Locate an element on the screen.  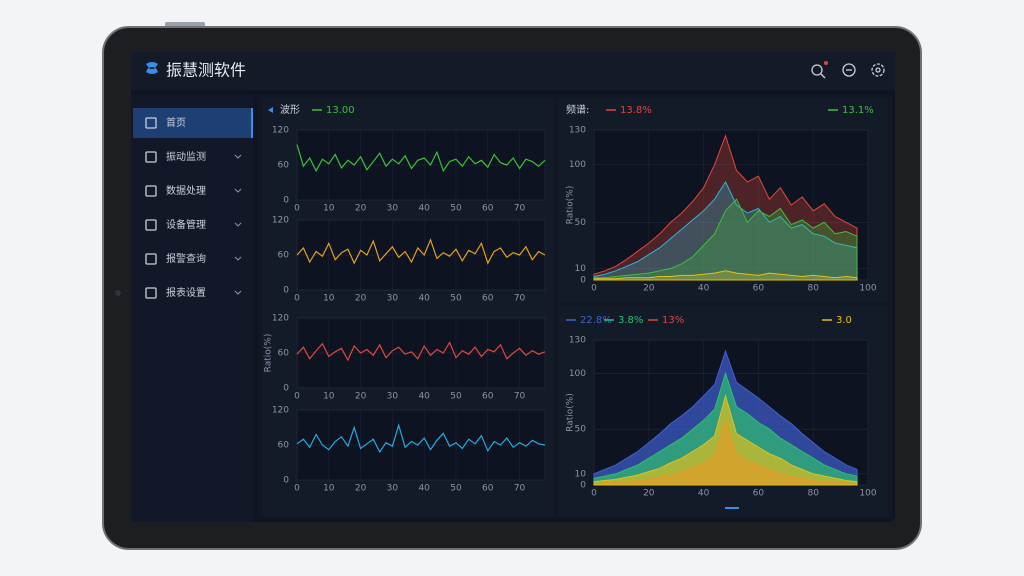
nav-item: 数据处理 is located at coordinates (186, 190).